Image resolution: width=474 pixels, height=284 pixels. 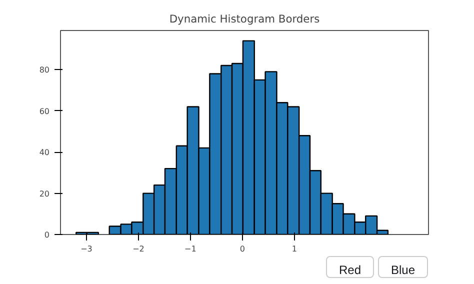 I want to click on x-tick-label: 0, so click(x=242, y=249).